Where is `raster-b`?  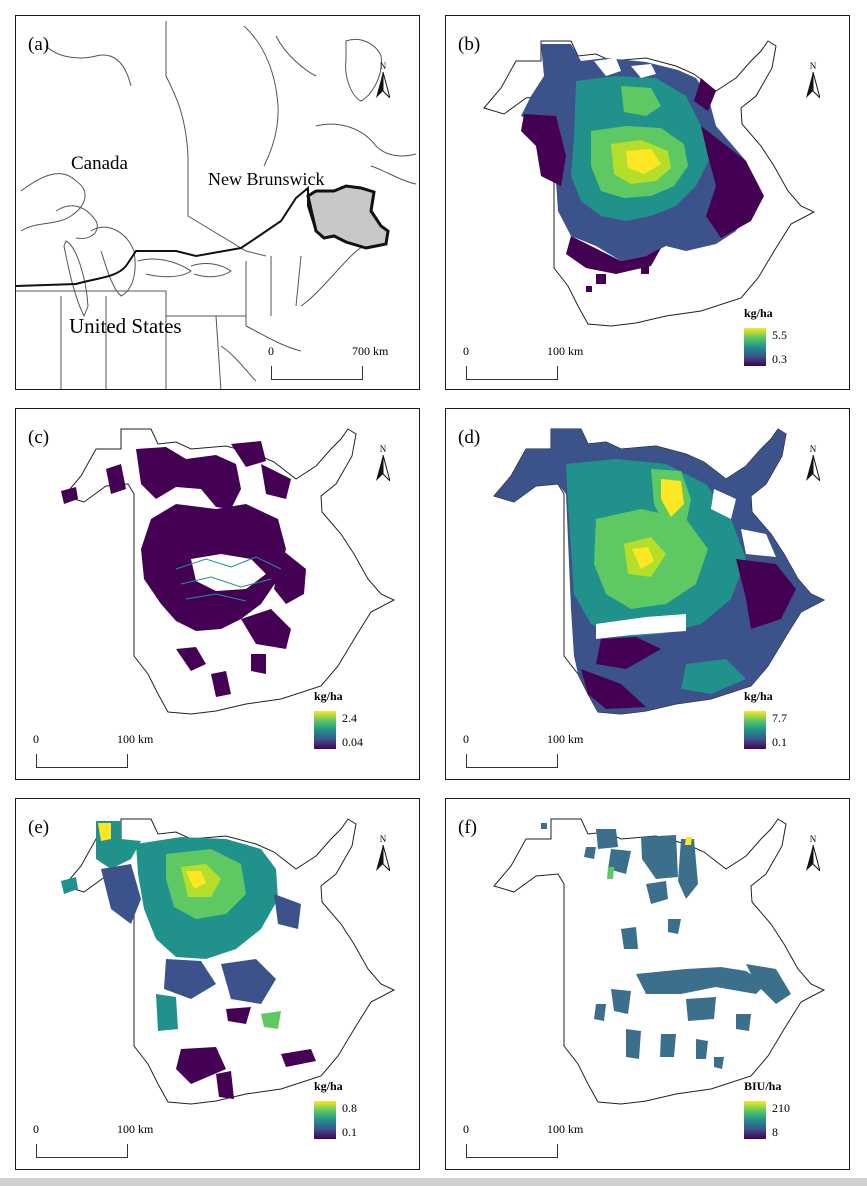
raster-b is located at coordinates (642, 168).